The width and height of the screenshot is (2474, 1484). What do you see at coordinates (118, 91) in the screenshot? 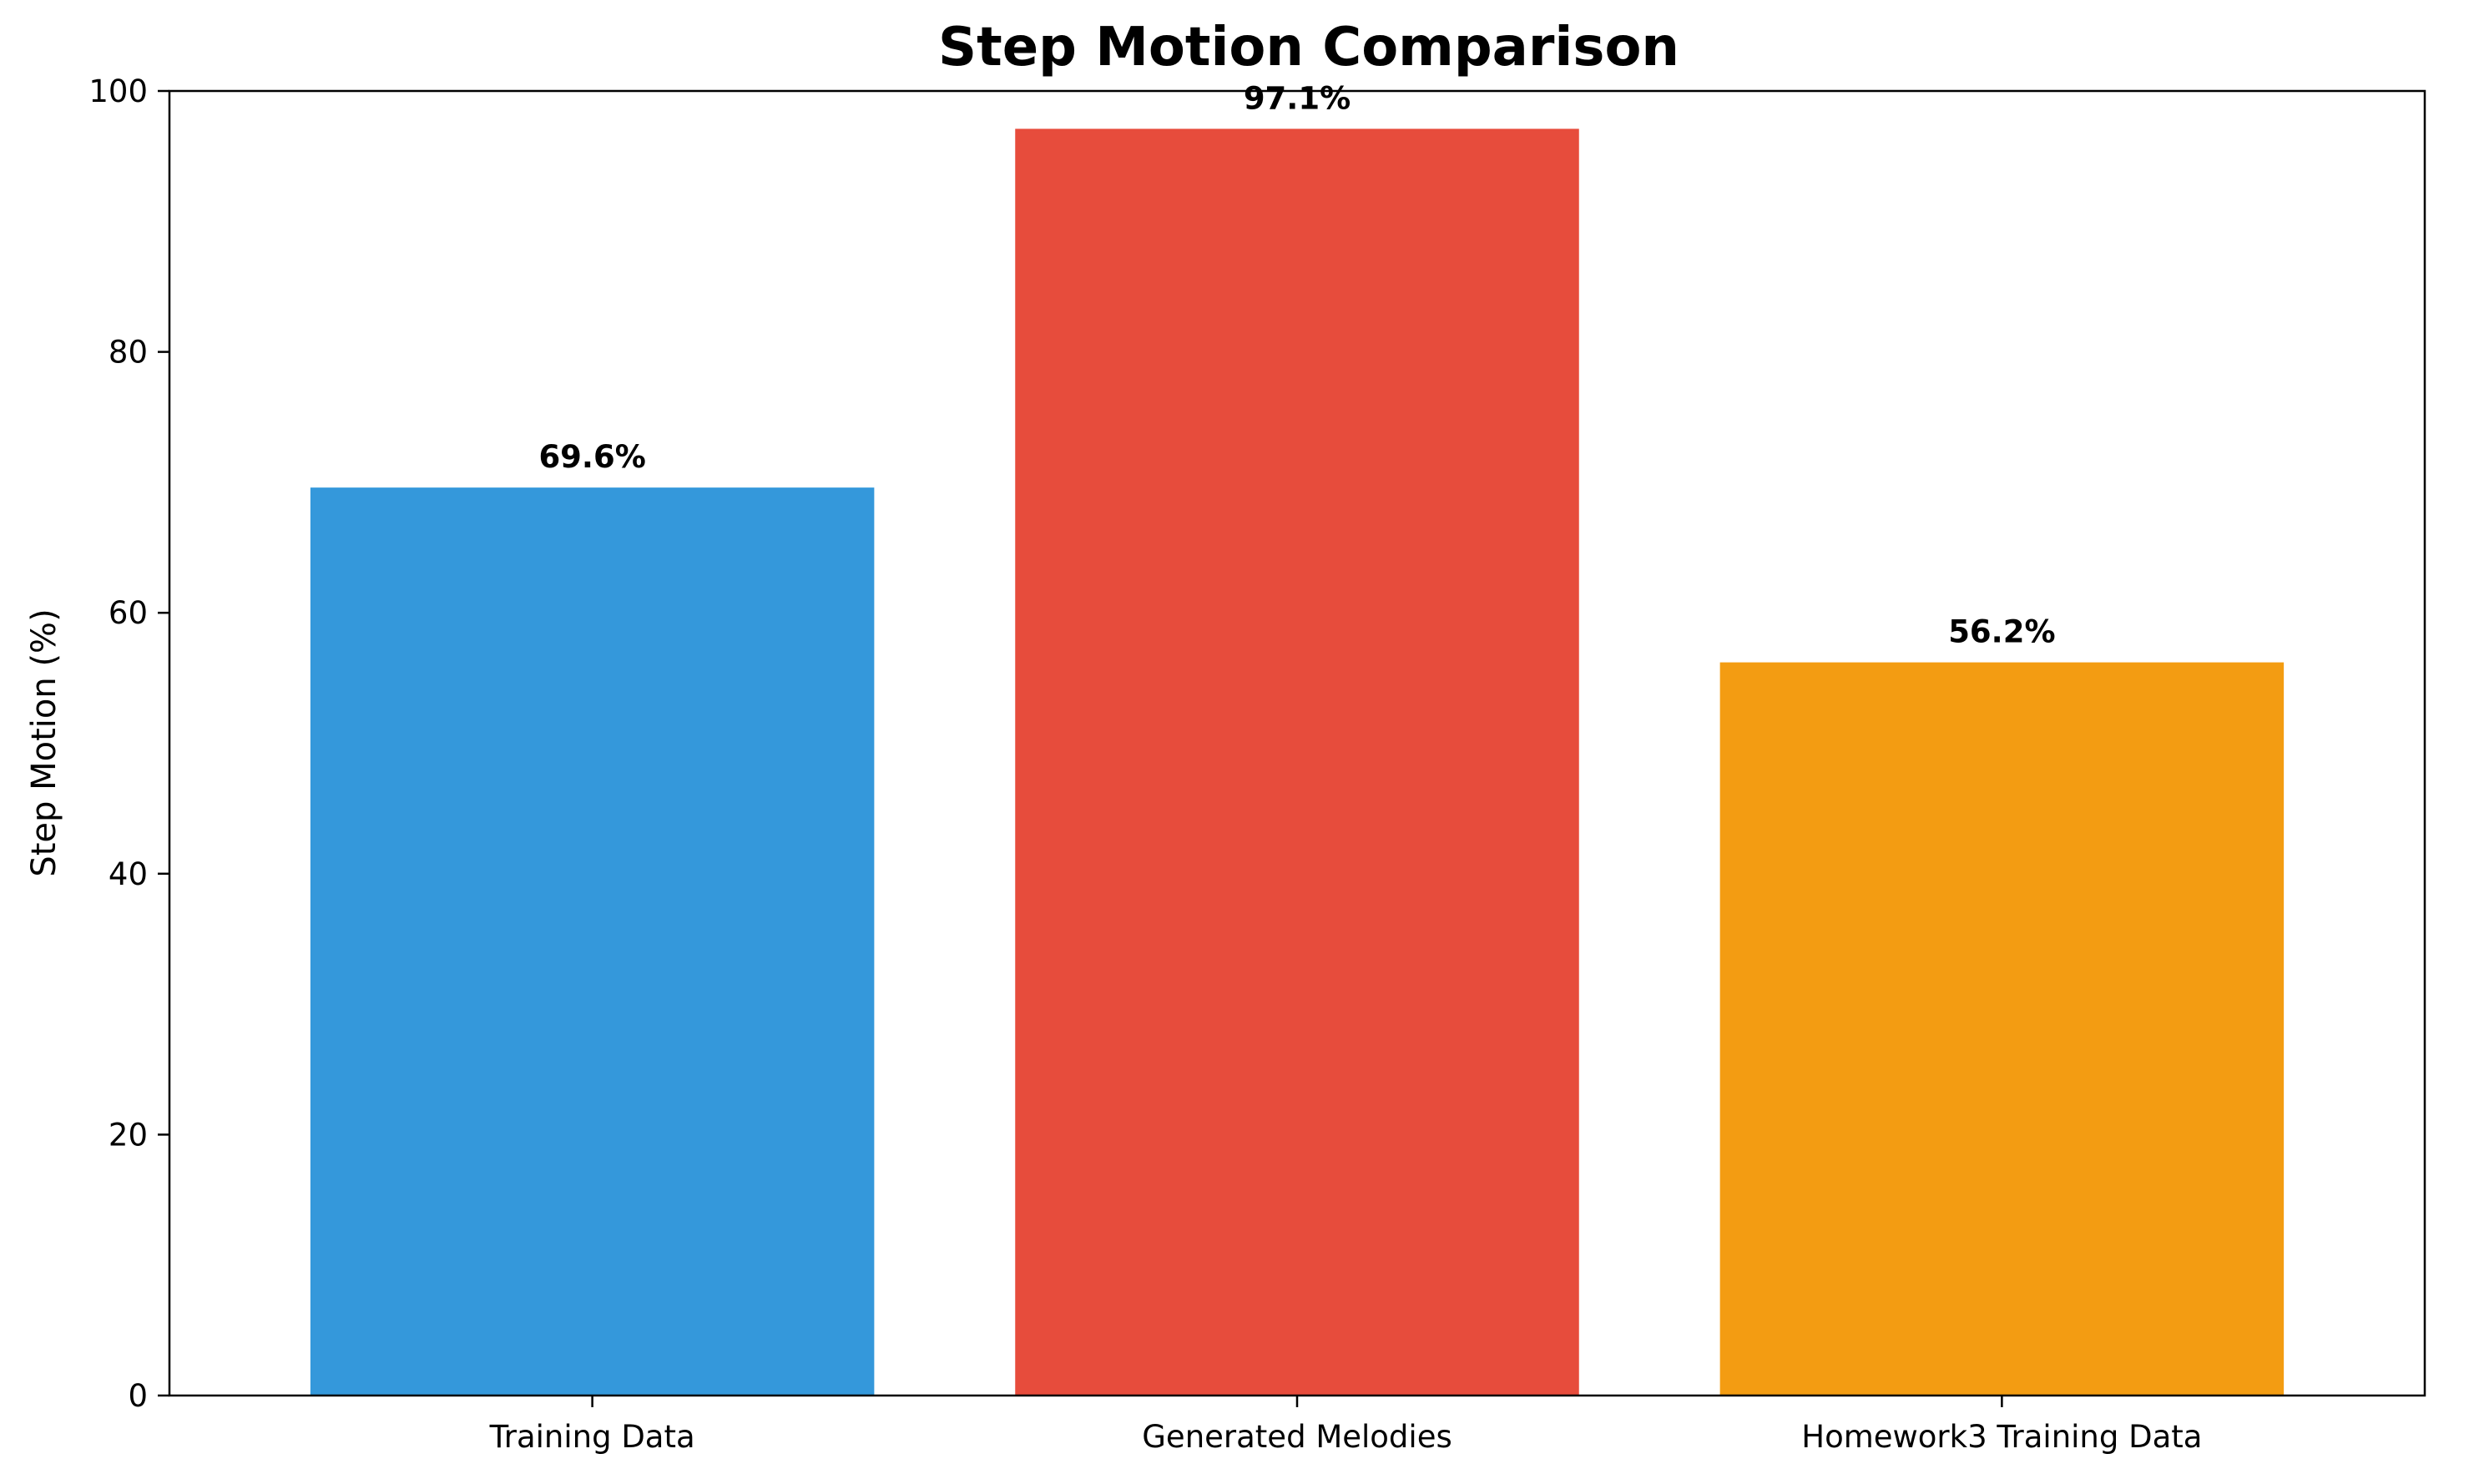
I see `y-tick-label-5: 100` at bounding box center [118, 91].